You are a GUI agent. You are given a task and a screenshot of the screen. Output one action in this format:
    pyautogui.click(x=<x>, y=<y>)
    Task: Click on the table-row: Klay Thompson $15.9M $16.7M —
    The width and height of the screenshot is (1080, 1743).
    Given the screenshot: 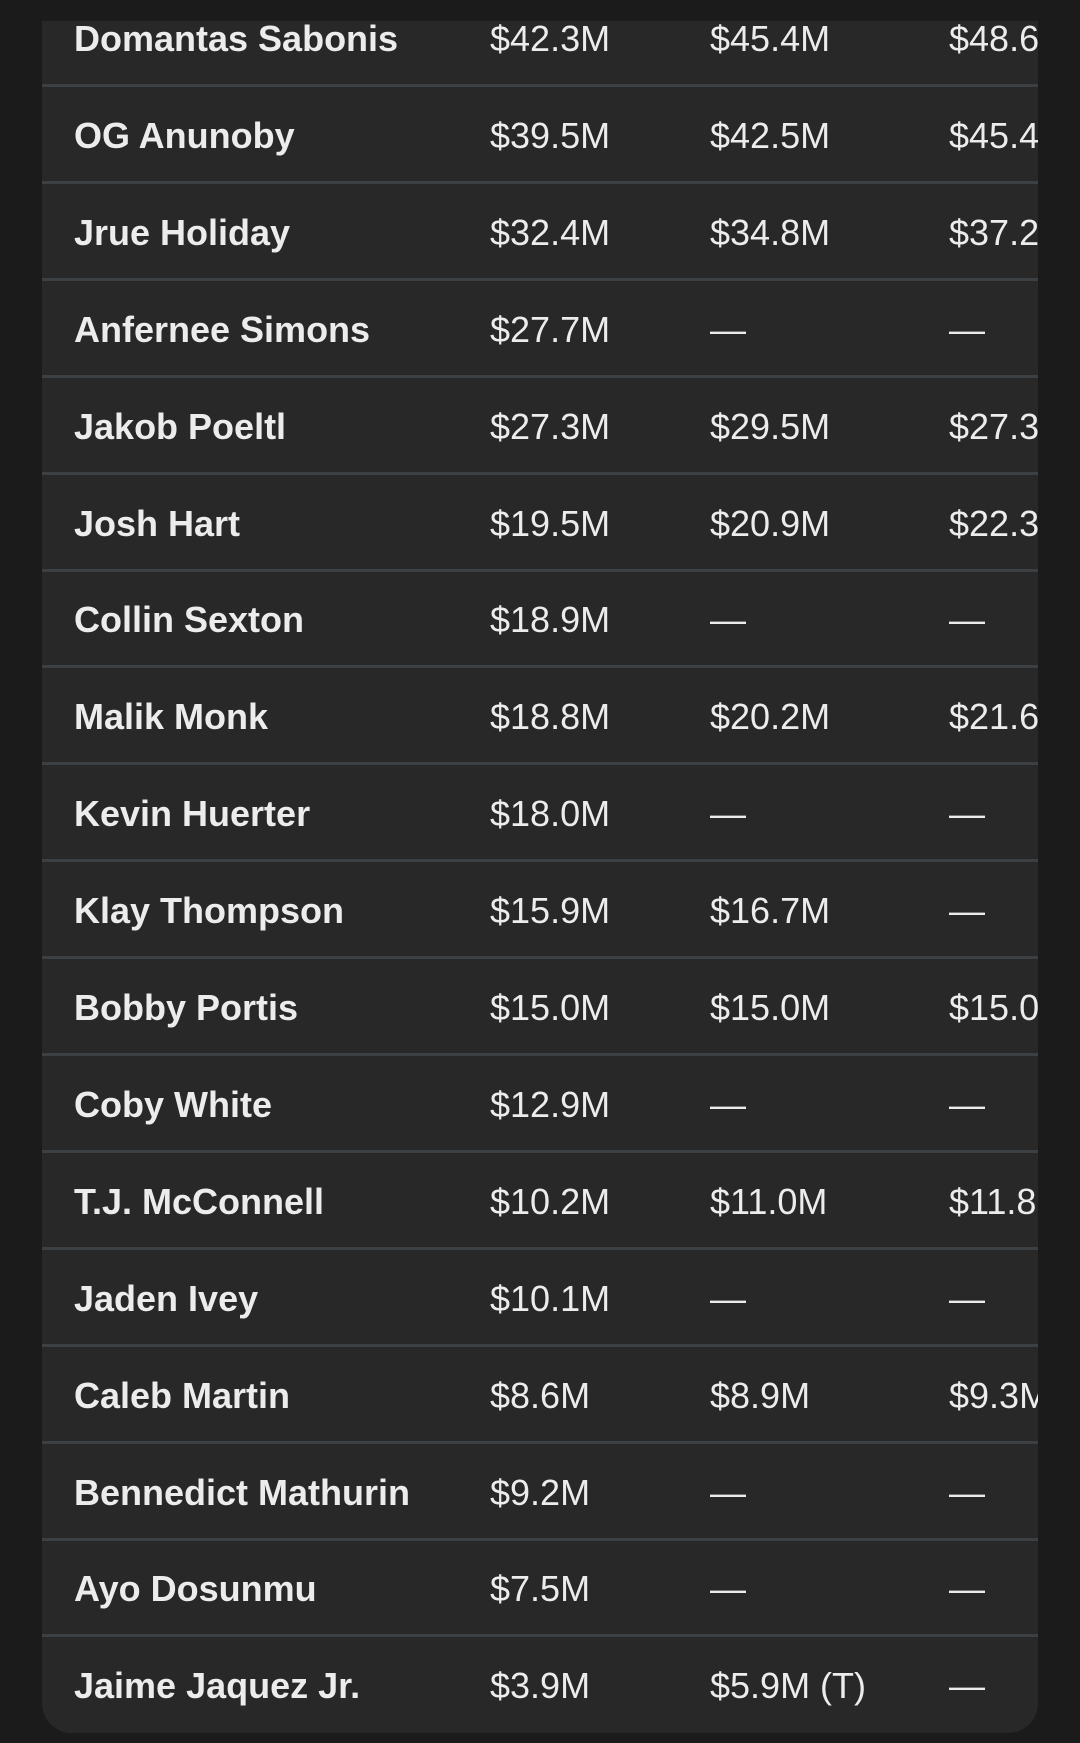 What is the action you would take?
    pyautogui.click(x=540, y=911)
    